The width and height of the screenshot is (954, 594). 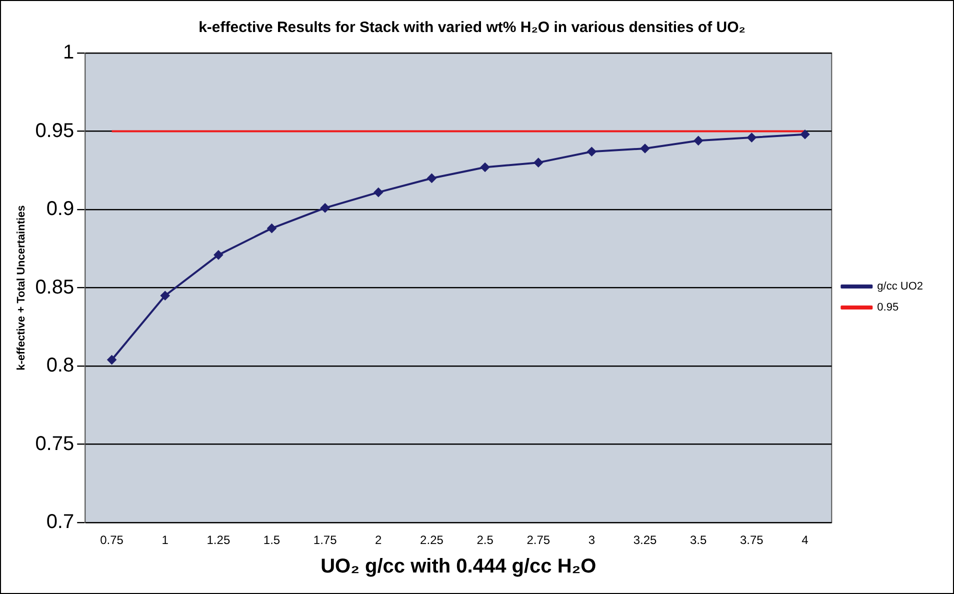 I want to click on x-tick-label: 1.5, so click(x=271, y=540).